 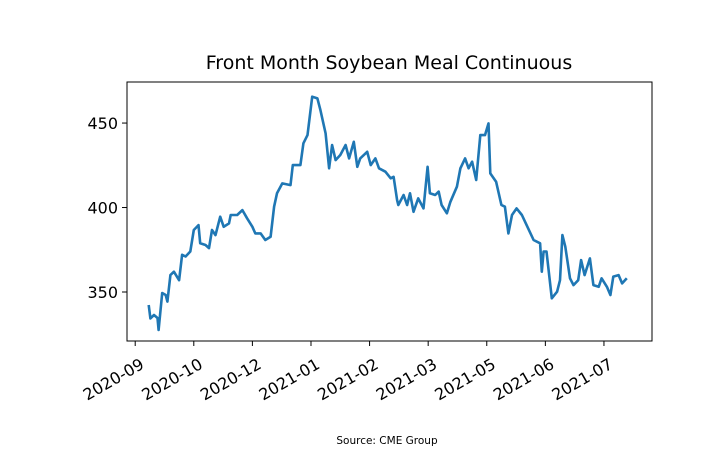 What do you see at coordinates (102, 208) in the screenshot?
I see `y-tick-label: 400` at bounding box center [102, 208].